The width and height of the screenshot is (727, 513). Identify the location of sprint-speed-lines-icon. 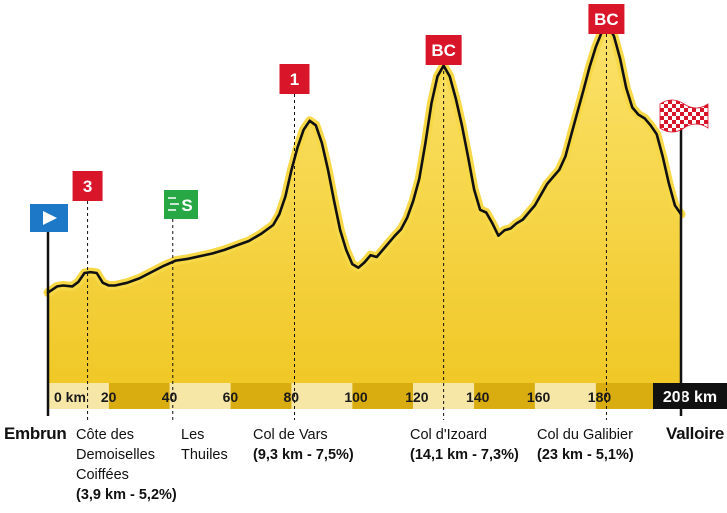
(173, 204).